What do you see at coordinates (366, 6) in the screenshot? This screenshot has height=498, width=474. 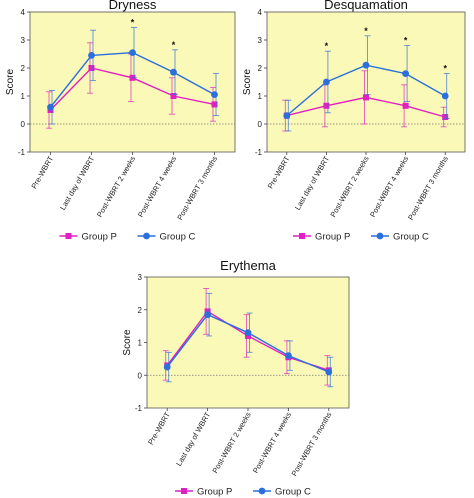 I see `chart-title: Desquamation` at bounding box center [366, 6].